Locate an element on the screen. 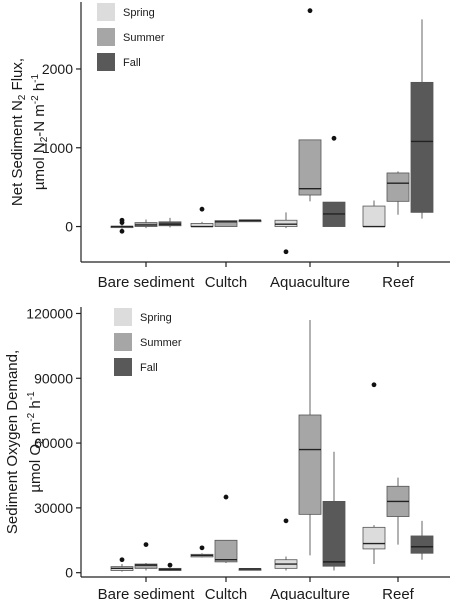  y-axis-title-part: µmol O is located at coordinates (35, 468).